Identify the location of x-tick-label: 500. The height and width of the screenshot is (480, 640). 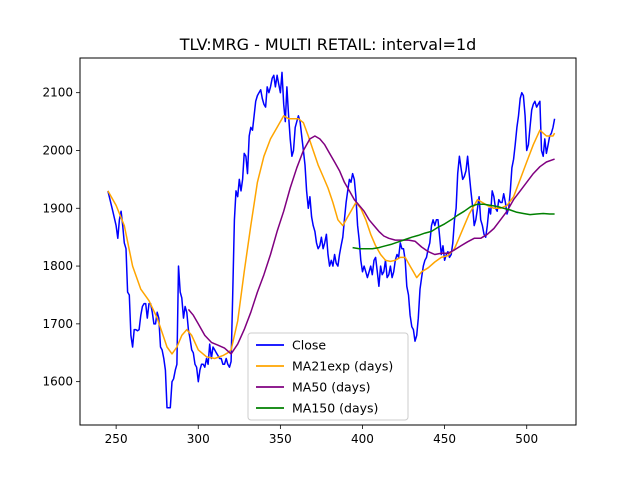
(526, 439).